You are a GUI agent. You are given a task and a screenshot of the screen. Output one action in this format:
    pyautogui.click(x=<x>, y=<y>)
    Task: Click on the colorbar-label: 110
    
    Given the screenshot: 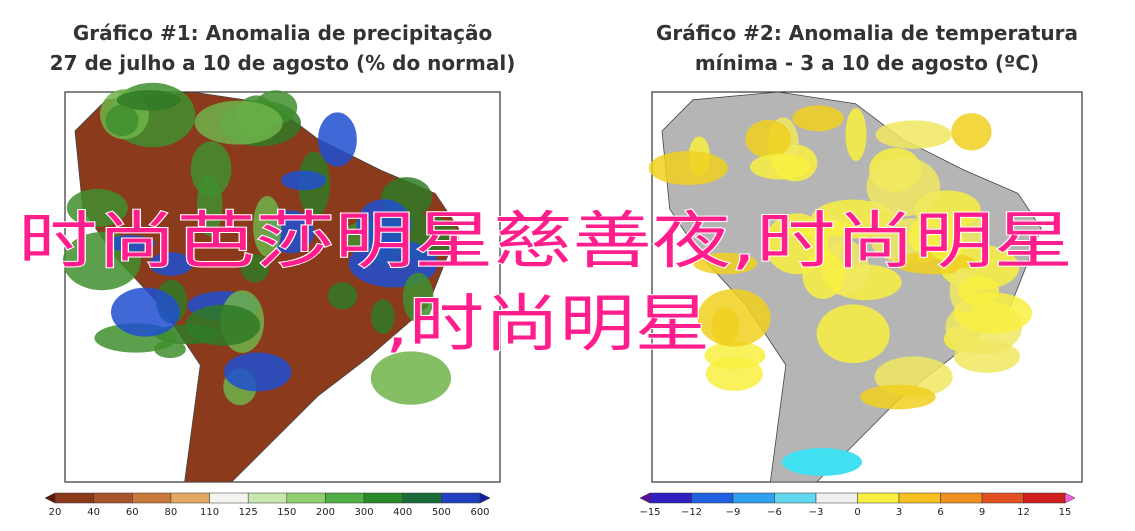 What is the action you would take?
    pyautogui.click(x=209, y=512)
    